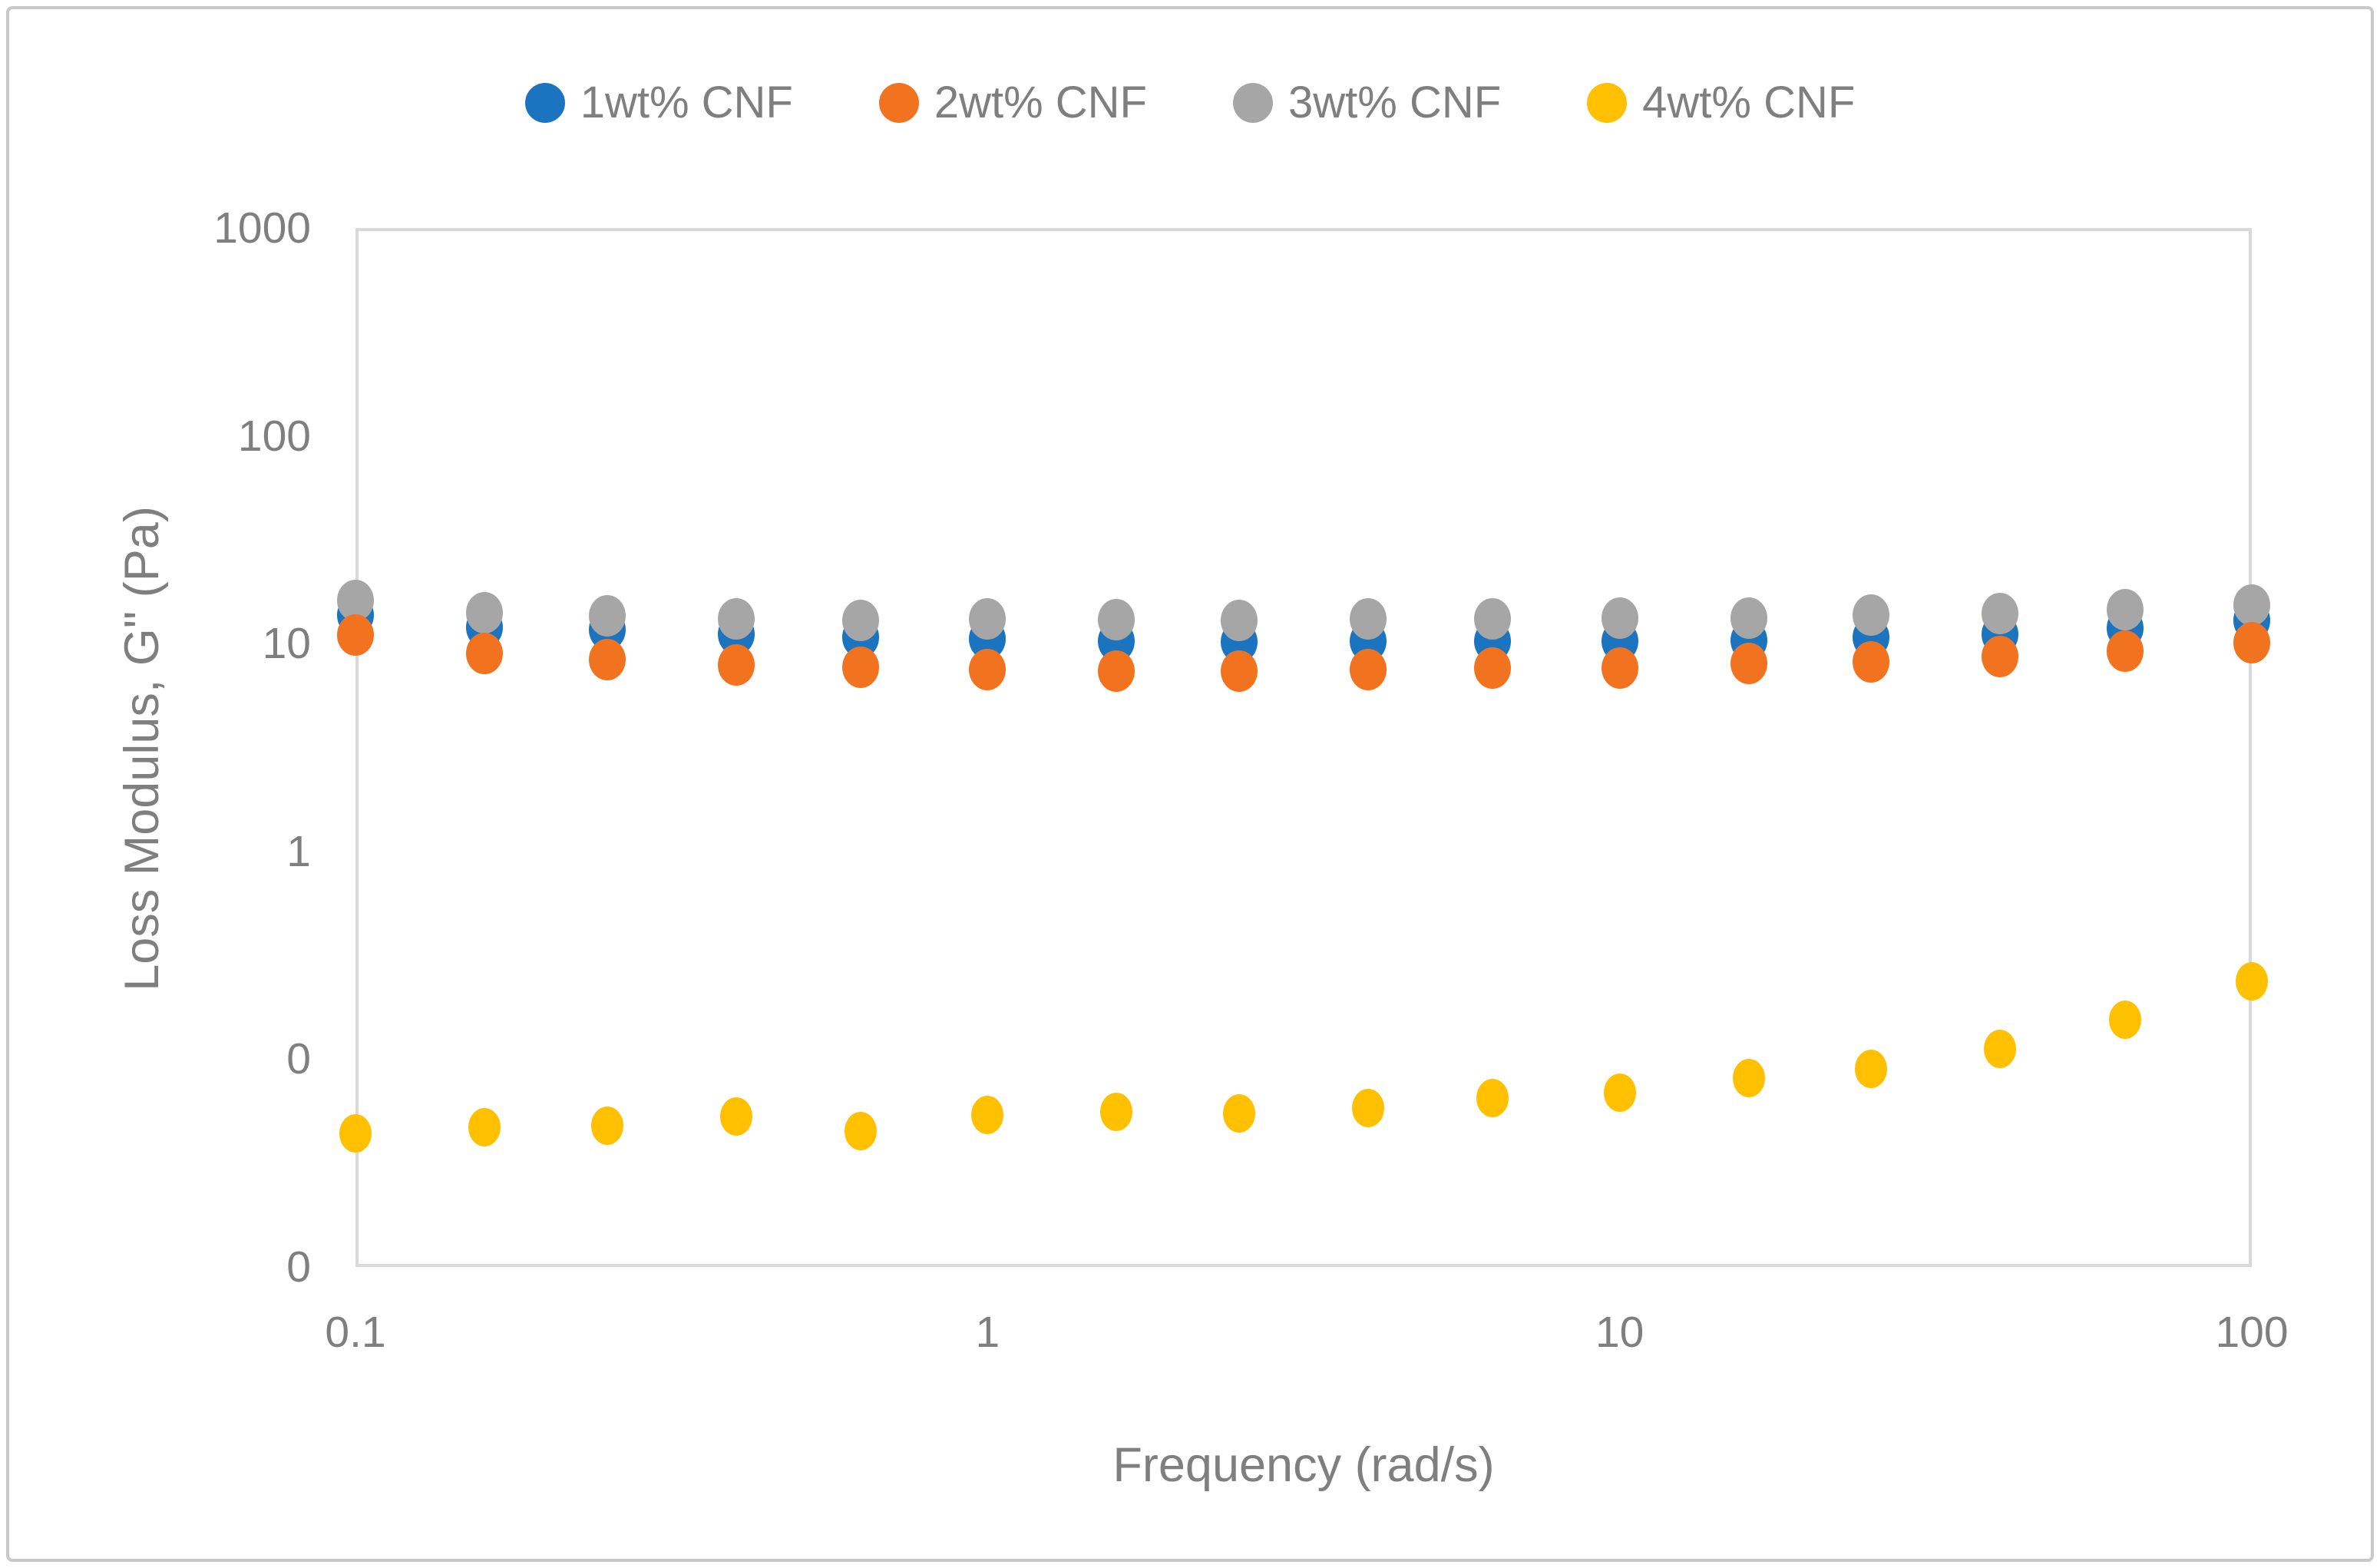 This screenshot has width=2380, height=1568. Describe the element at coordinates (274, 436) in the screenshot. I see `y-tick-label: 100` at that location.